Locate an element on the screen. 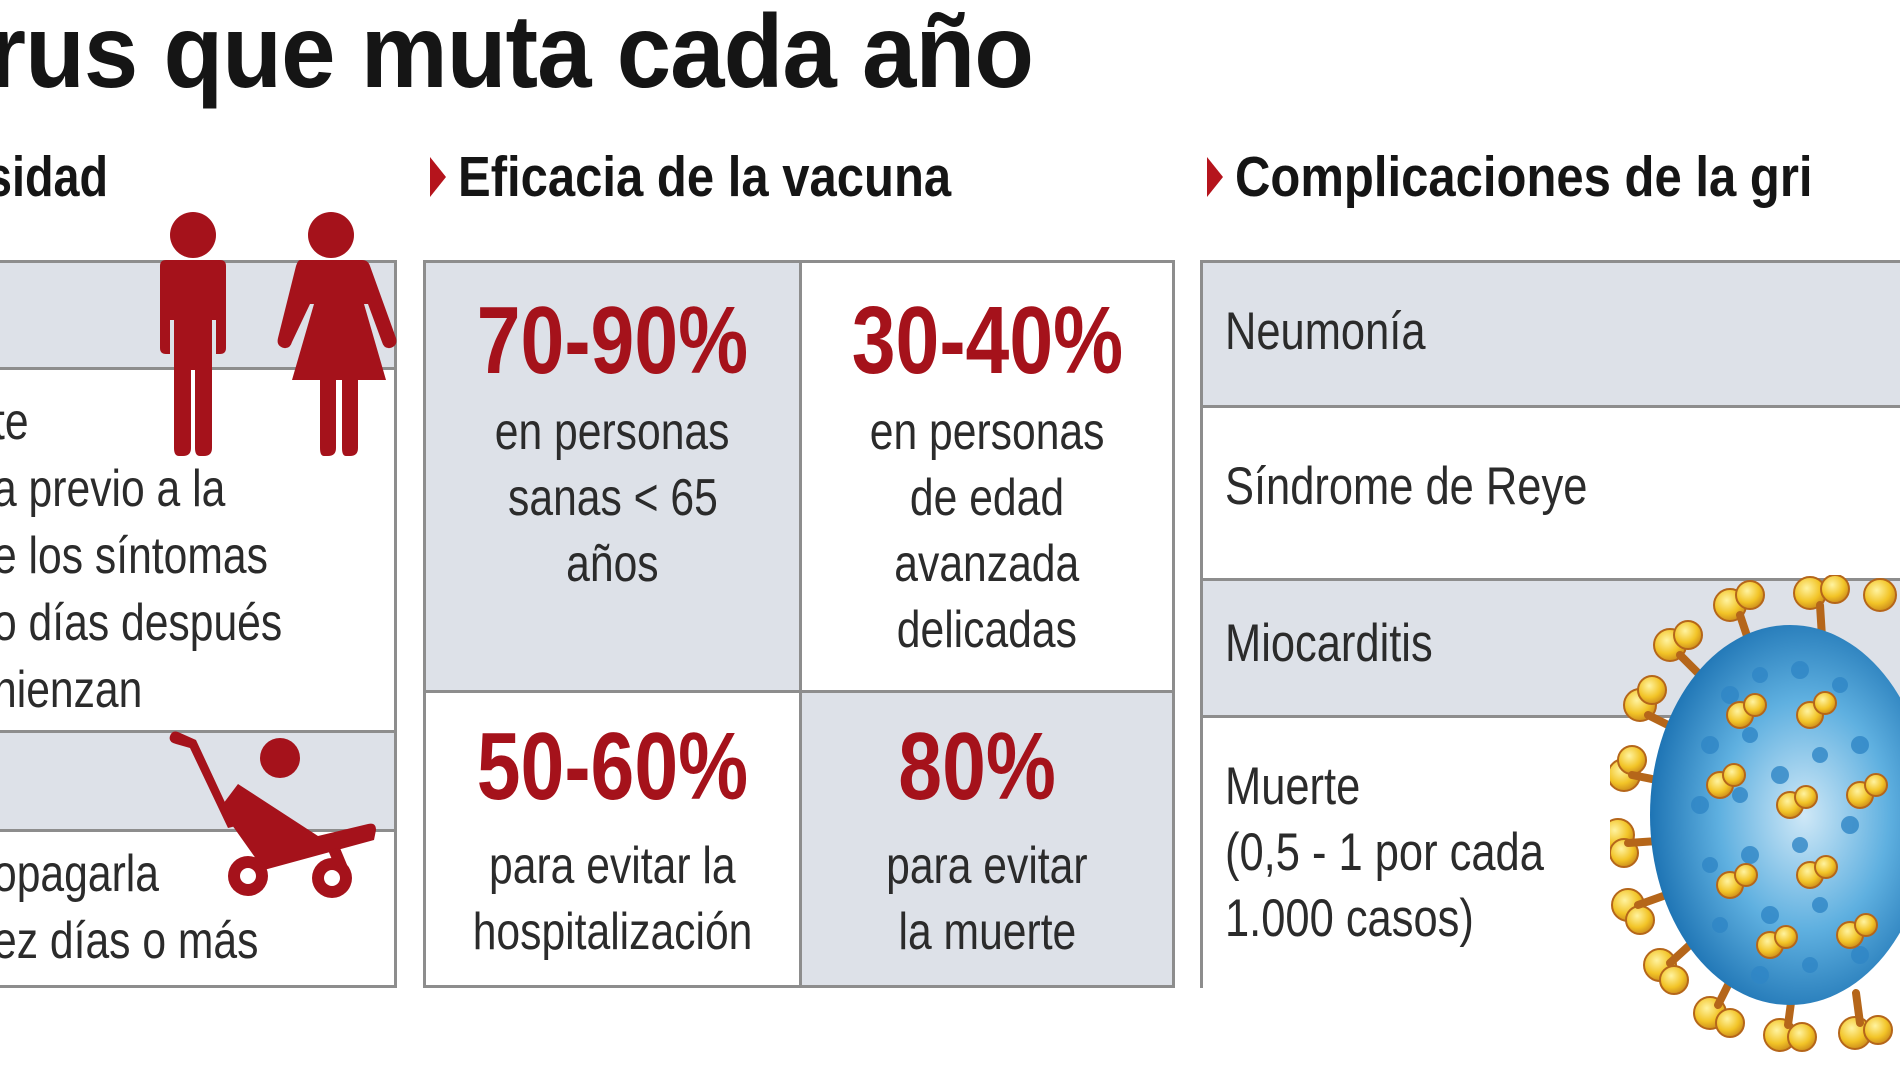 This screenshot has height=1069, width=1900. vaccine-divider-h is located at coordinates (799, 691).